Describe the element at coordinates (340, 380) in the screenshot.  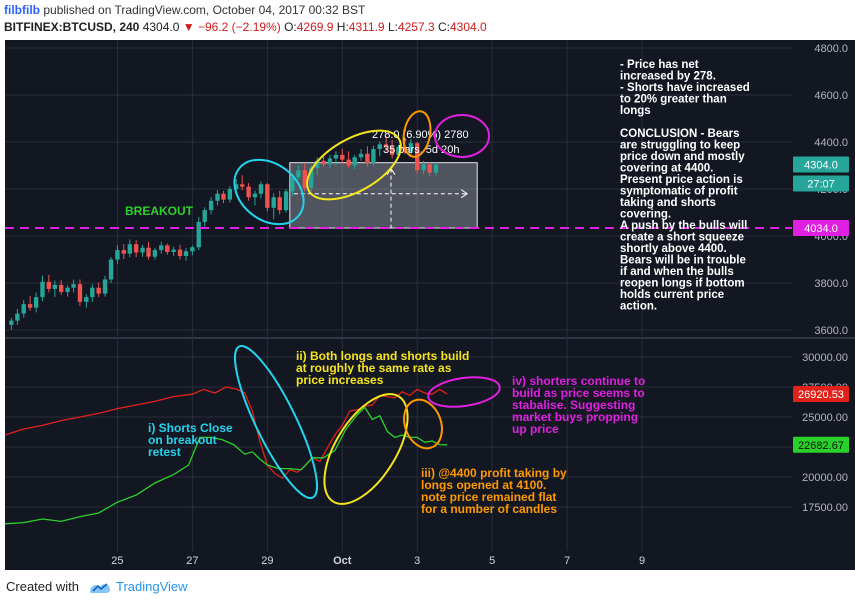
I see `yellow-annotation-line: price increases` at that location.